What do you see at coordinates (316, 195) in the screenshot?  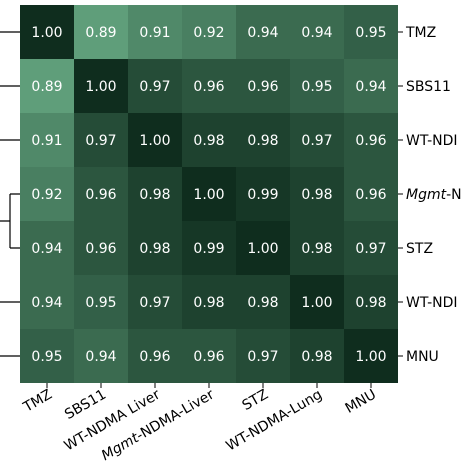 I see `cell-value-label-r3-c5: 0.98` at bounding box center [316, 195].